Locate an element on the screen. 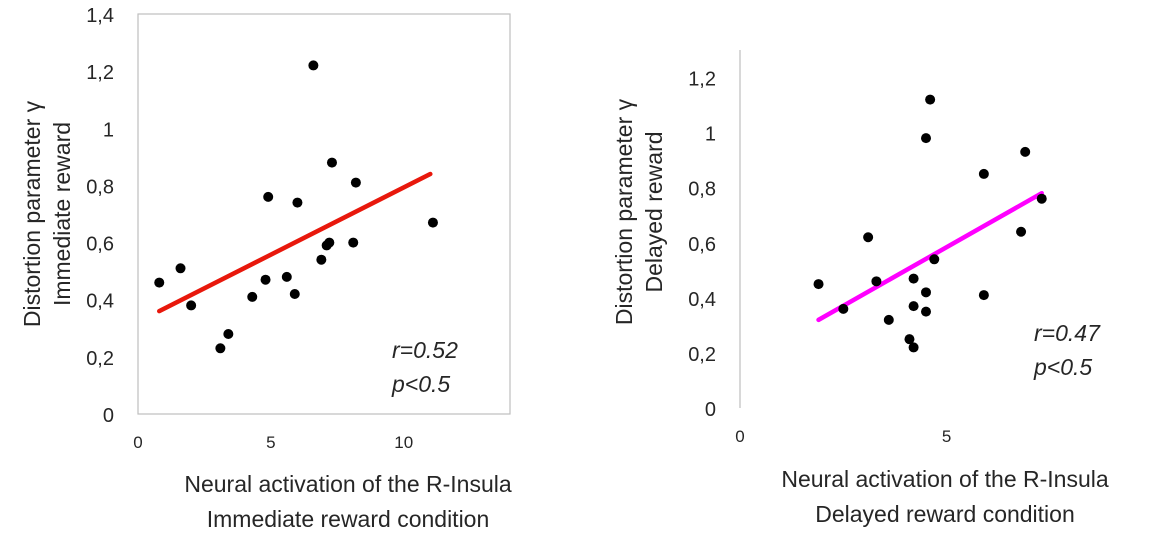 The width and height of the screenshot is (1153, 533). y-axis-ticks-delayed: 0 0,2 0,4 0,6 0,8 1 1,2 is located at coordinates (702, 245).